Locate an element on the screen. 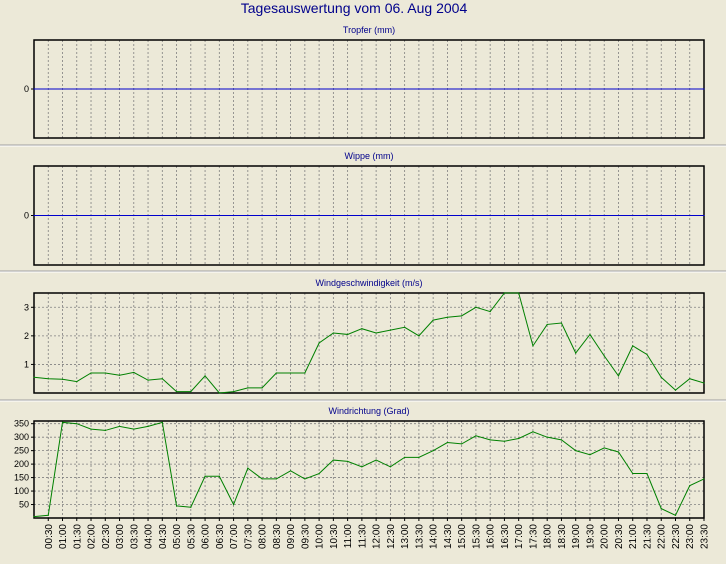 The image size is (726, 564). y-tick-label: 250 is located at coordinates (21, 451).